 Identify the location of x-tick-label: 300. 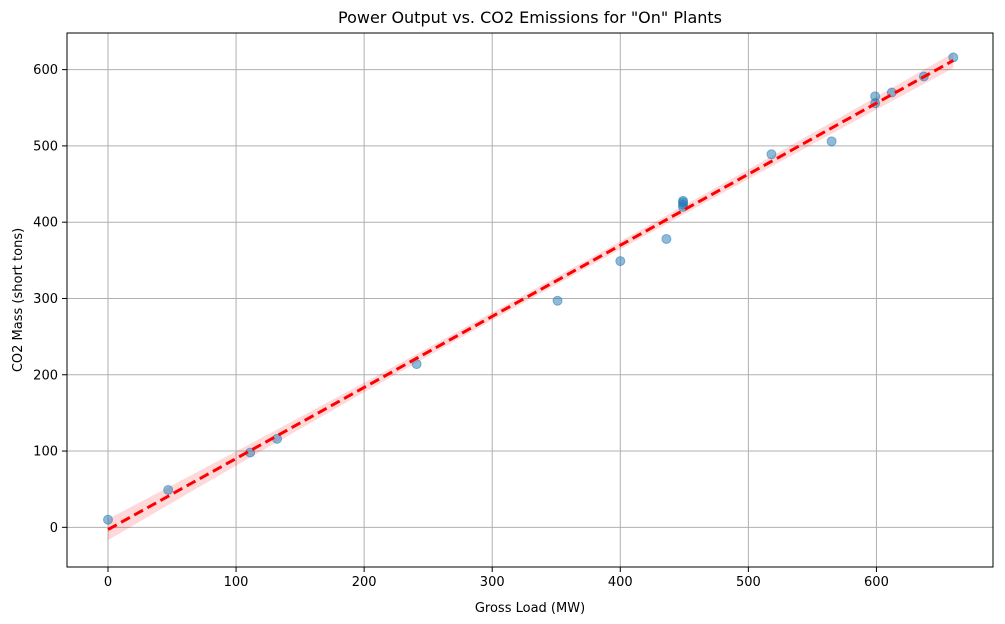
(492, 582).